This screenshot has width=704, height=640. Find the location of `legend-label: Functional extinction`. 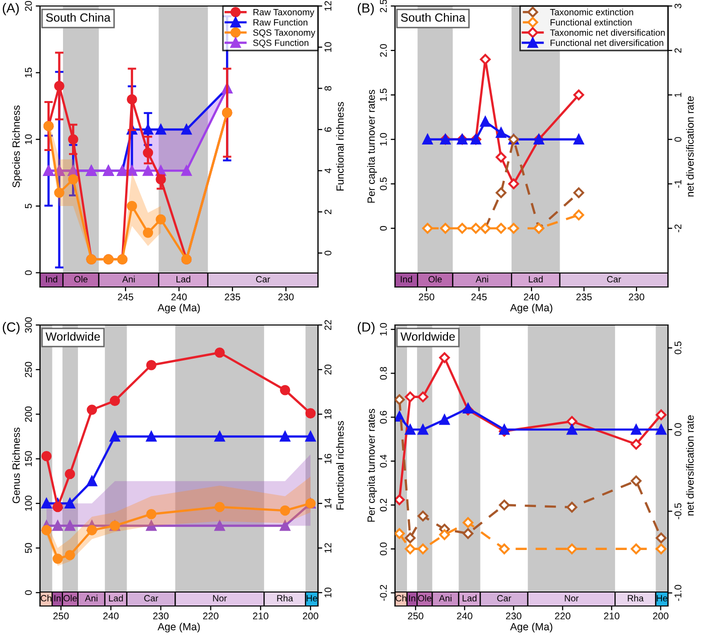

legend-label: Functional extinction is located at coordinates (591, 22).